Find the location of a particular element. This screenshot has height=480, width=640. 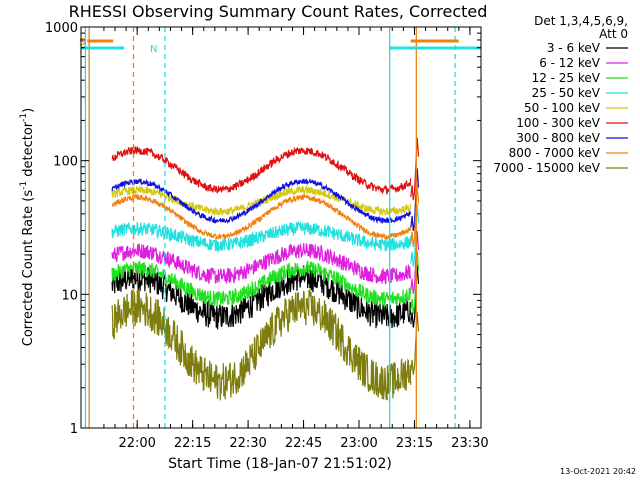

legend-entry-label: 50 - 100 keV is located at coordinates (562, 108).